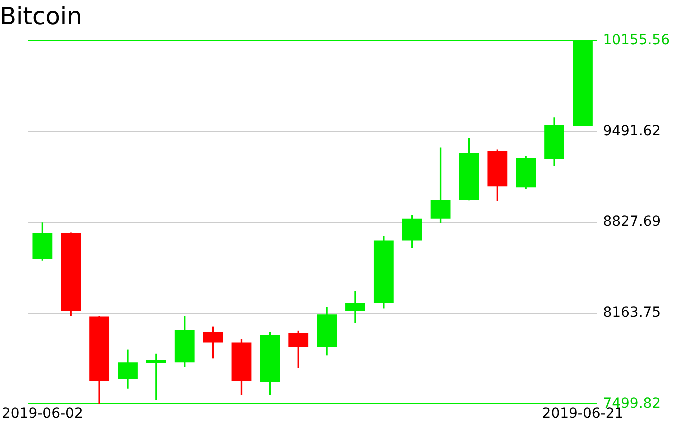  Describe the element at coordinates (632, 131) in the screenshot. I see `y-tick-label: 9491.62` at that location.